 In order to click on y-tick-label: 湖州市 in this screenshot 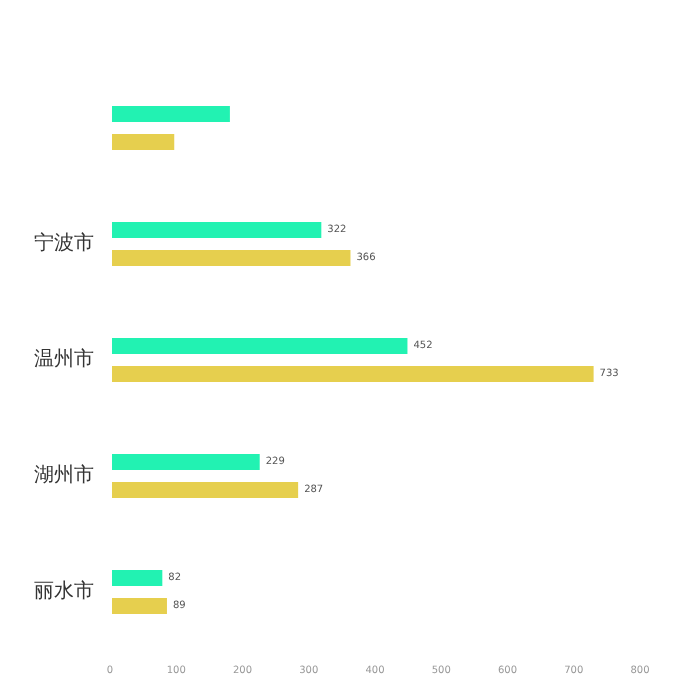, I will do `click(64, 475)`.